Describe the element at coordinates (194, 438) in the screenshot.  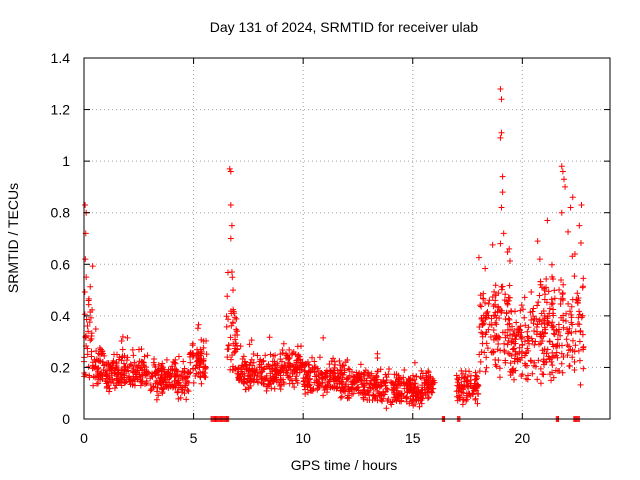
I see `x-tick-label: 5` at that location.